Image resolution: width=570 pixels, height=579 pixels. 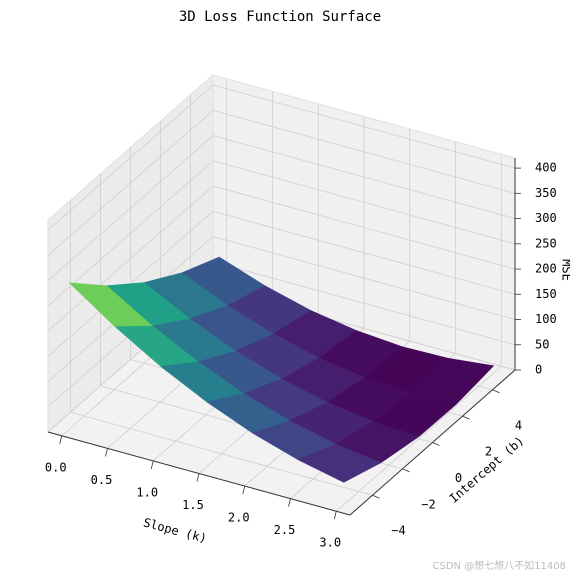 I want to click on x-tick-label: 0.5, so click(x=102, y=480).